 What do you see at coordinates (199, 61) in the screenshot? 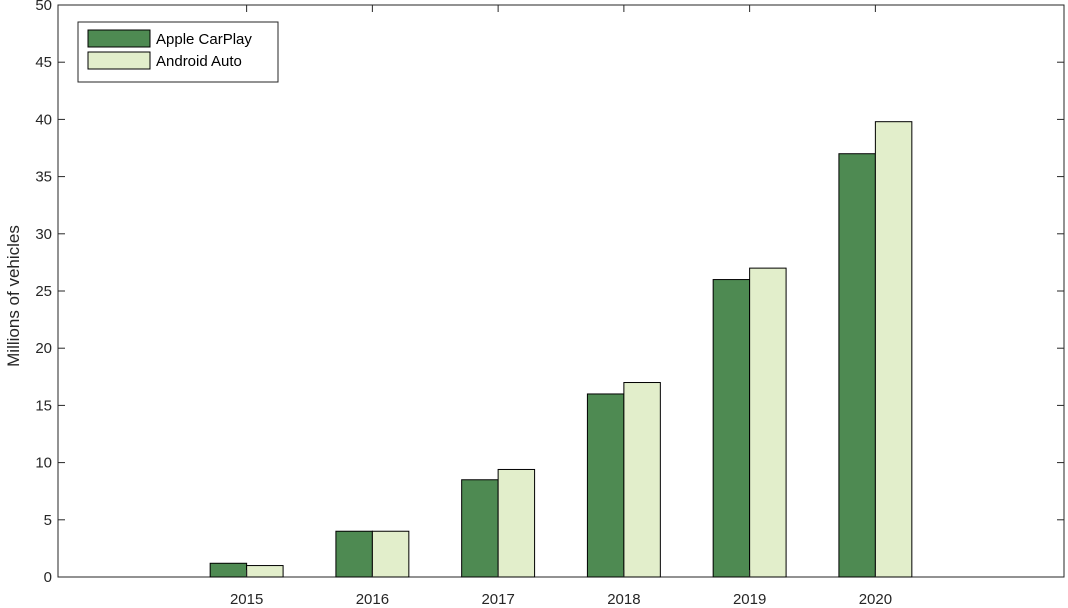
I see `legend-label: Android Auto` at bounding box center [199, 61].